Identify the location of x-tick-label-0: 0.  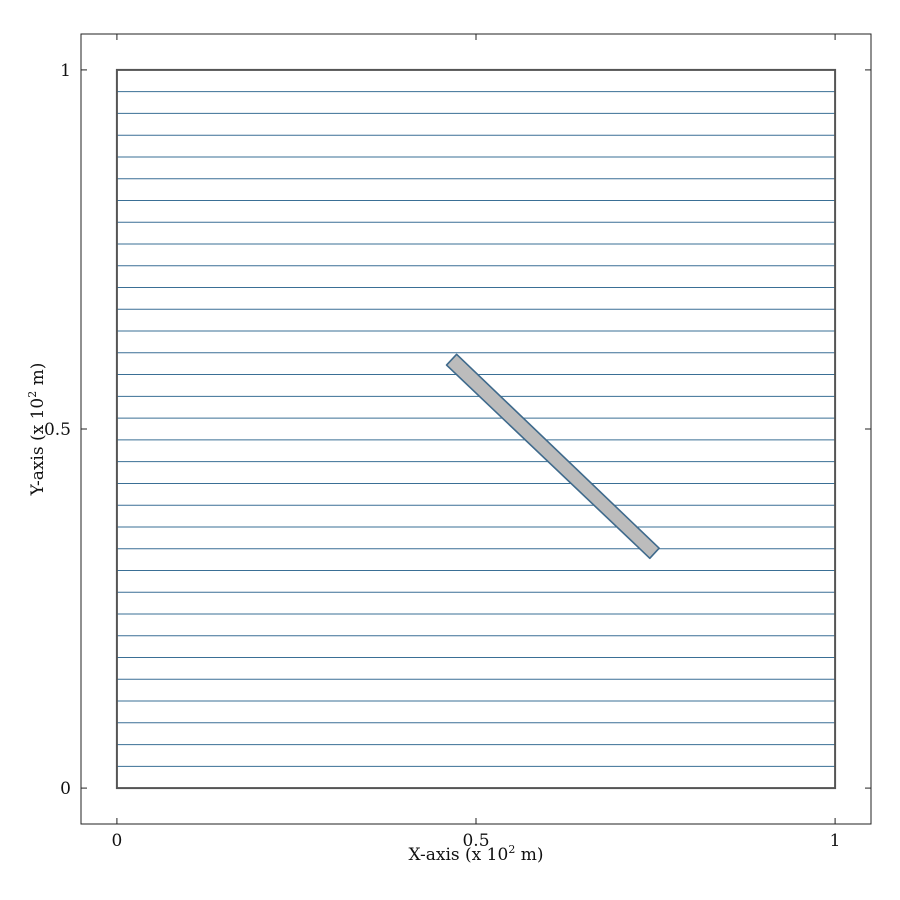
(116, 841).